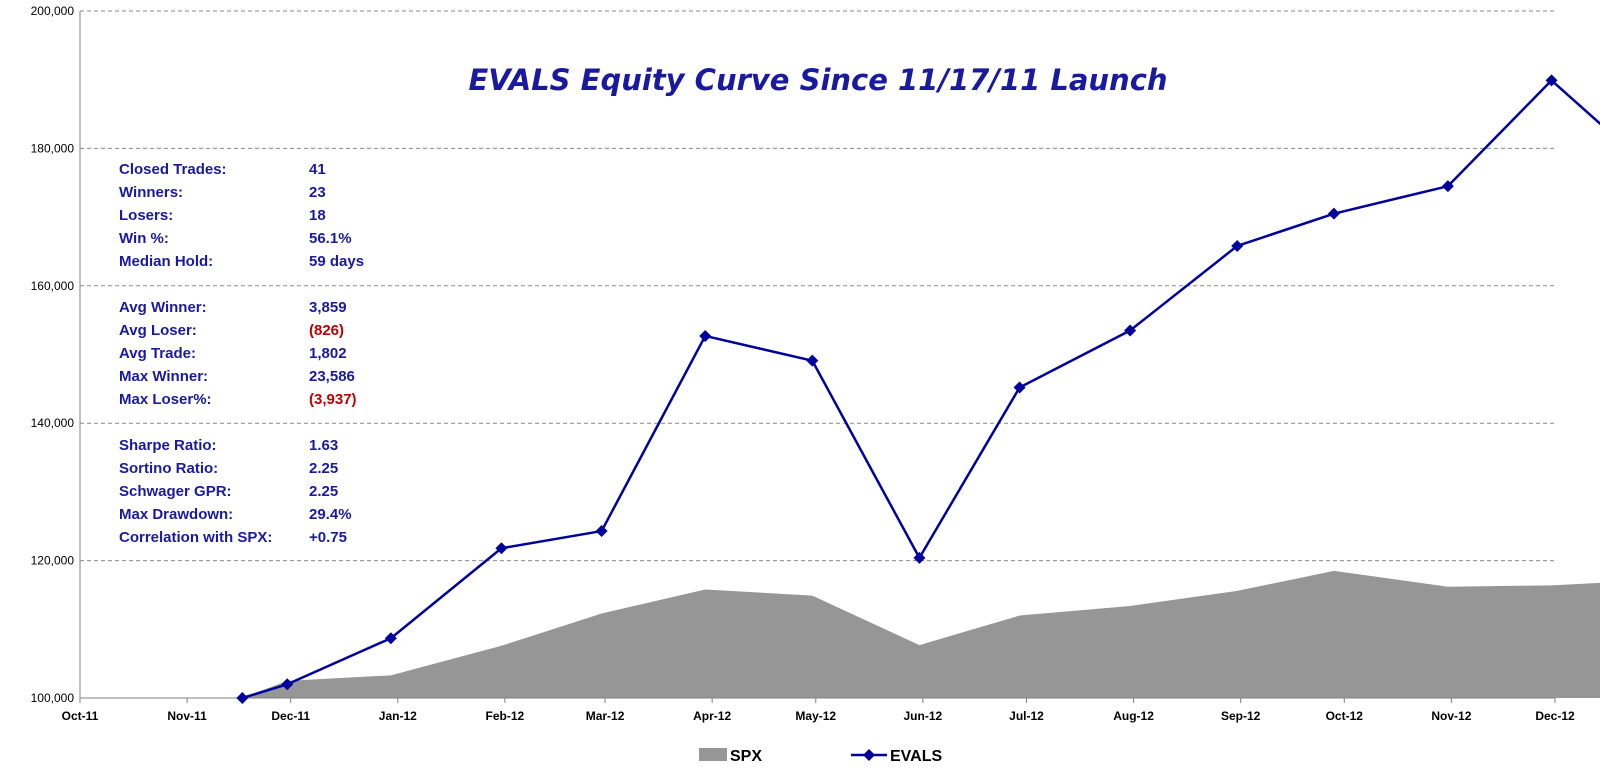 This screenshot has height=780, width=1600. Describe the element at coordinates (53, 11) in the screenshot. I see `y-tick-label: 200,000` at that location.